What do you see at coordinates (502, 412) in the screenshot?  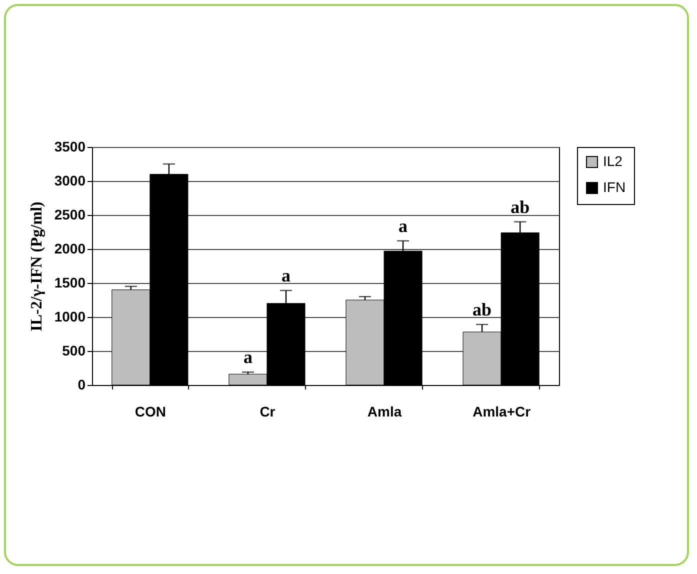 I see `x-tick-label: Amla+Cr` at bounding box center [502, 412].